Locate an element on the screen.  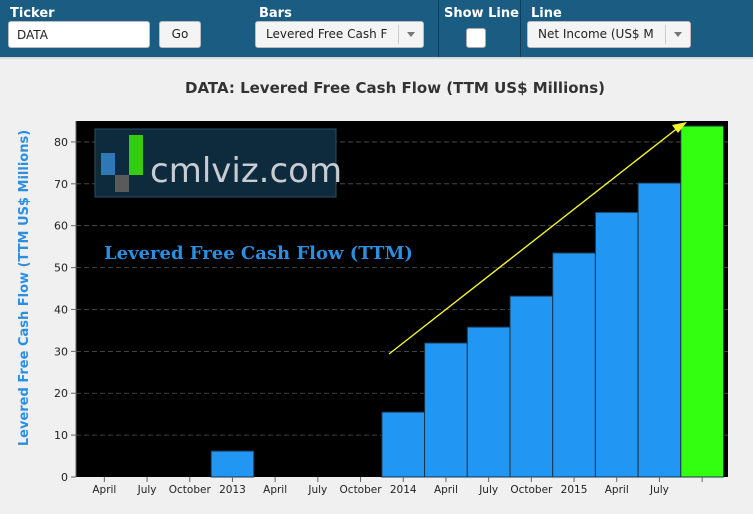
x-tick-label: 2014 is located at coordinates (403, 490).